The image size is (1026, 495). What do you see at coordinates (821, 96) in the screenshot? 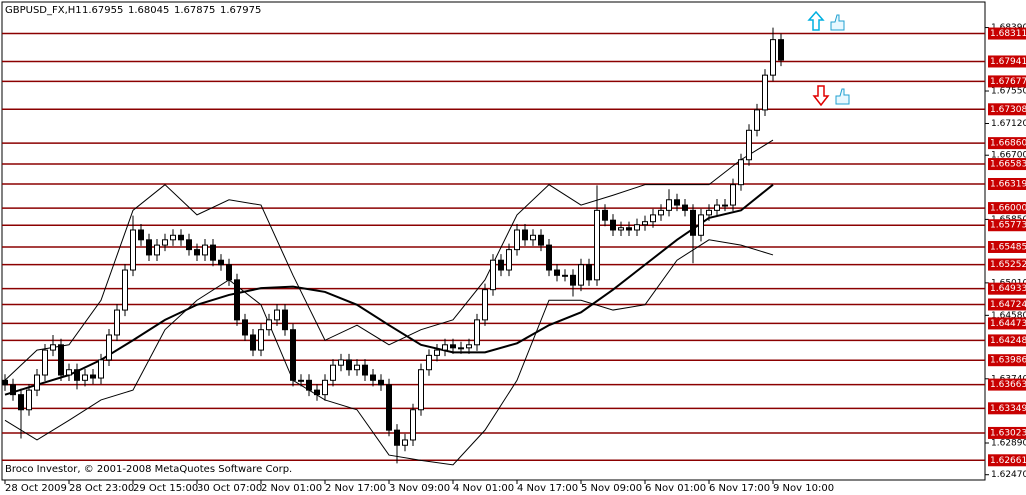
I see `down-arrow` at bounding box center [821, 96].